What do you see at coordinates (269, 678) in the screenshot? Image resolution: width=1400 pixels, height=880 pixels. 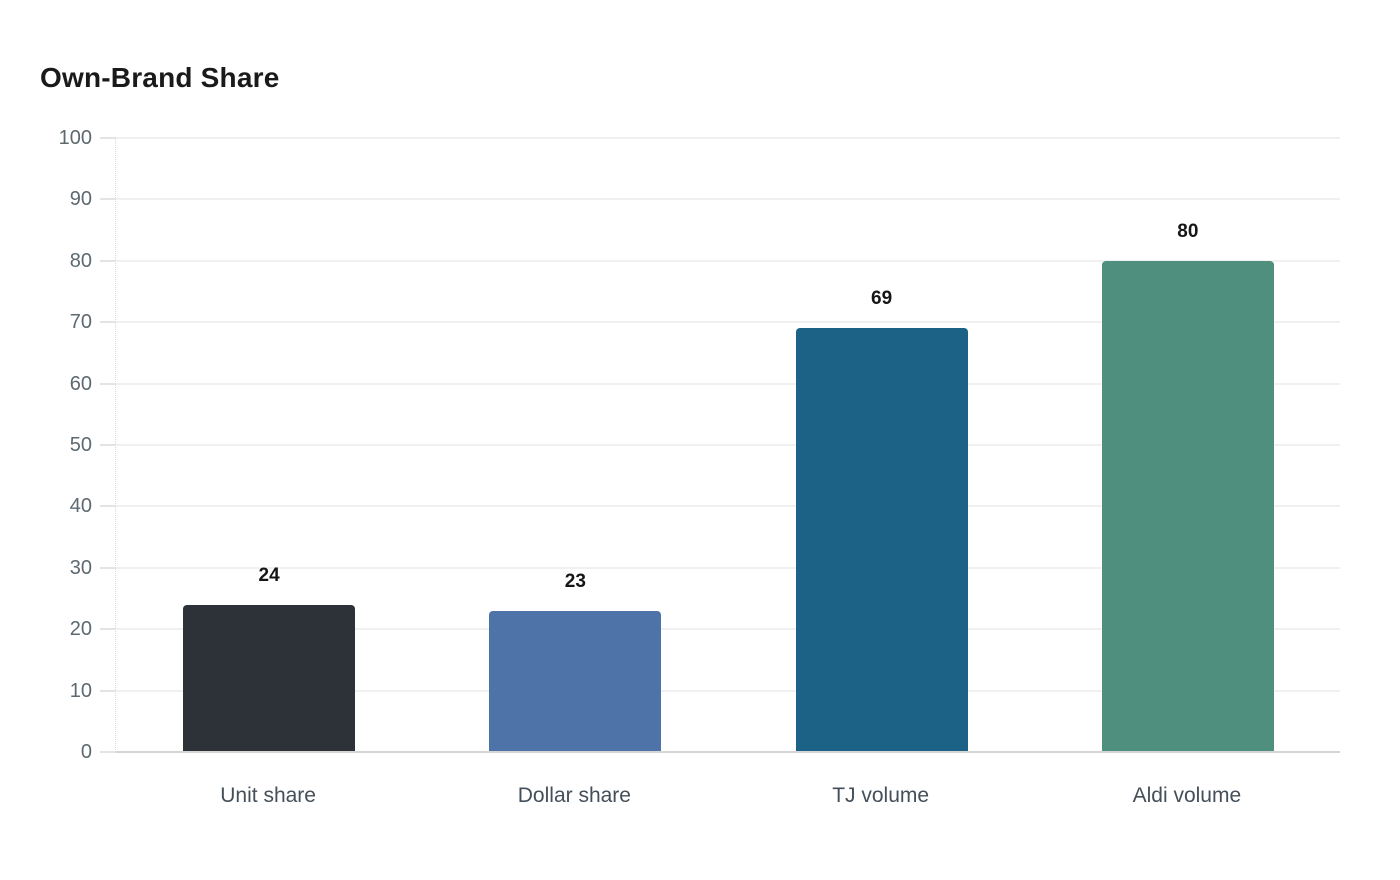 I see `bar-unit-share` at bounding box center [269, 678].